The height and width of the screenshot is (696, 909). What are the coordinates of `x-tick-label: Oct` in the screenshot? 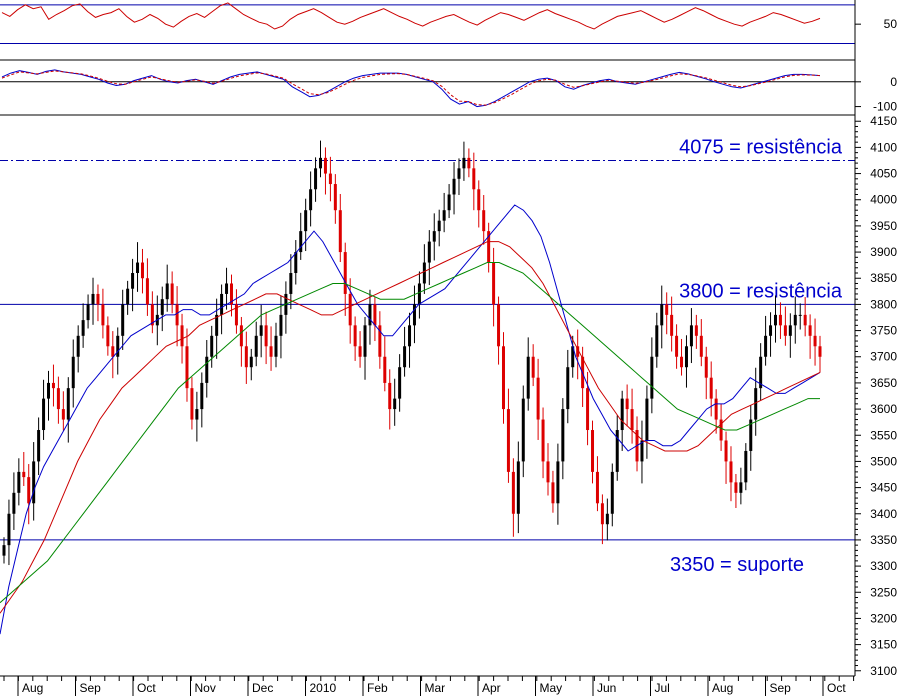 It's located at (146, 688).